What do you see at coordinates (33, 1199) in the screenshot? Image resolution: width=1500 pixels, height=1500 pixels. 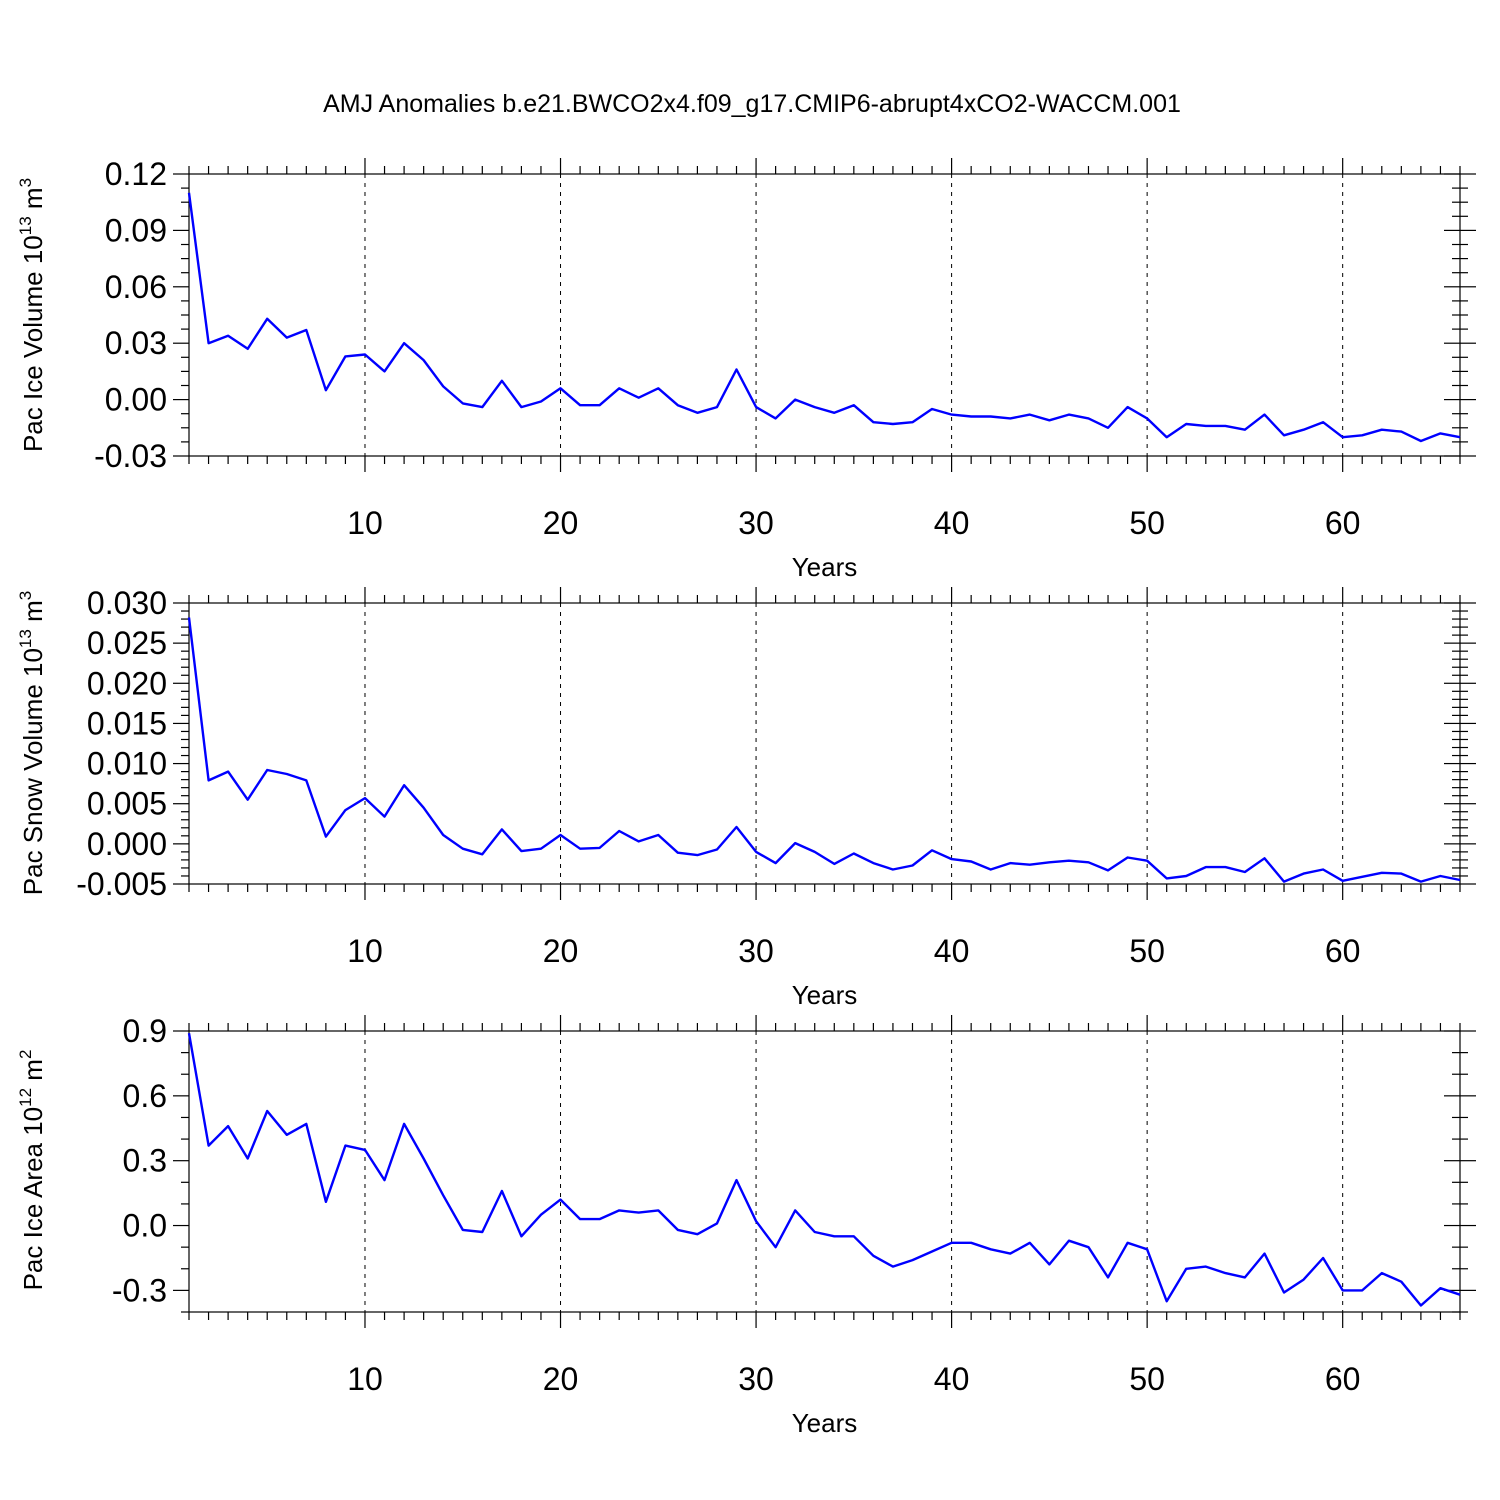 I see `y-axis-label-text: Pac Ice Area 10` at bounding box center [33, 1199].